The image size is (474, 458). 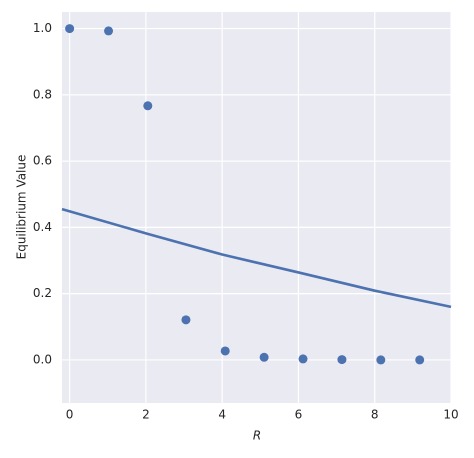 What do you see at coordinates (42, 94) in the screenshot?
I see `y-tick-label: 0.8` at bounding box center [42, 94].